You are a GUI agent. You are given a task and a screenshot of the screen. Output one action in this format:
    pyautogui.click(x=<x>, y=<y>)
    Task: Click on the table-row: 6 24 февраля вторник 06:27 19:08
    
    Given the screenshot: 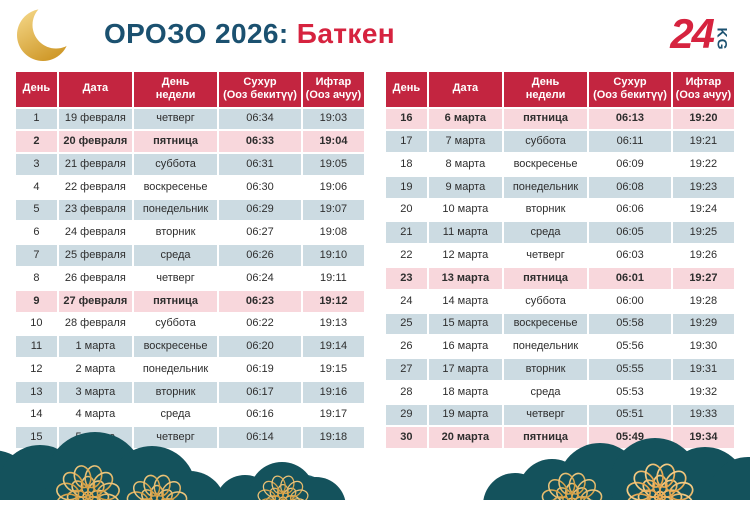 What is the action you would take?
    pyautogui.click(x=190, y=233)
    